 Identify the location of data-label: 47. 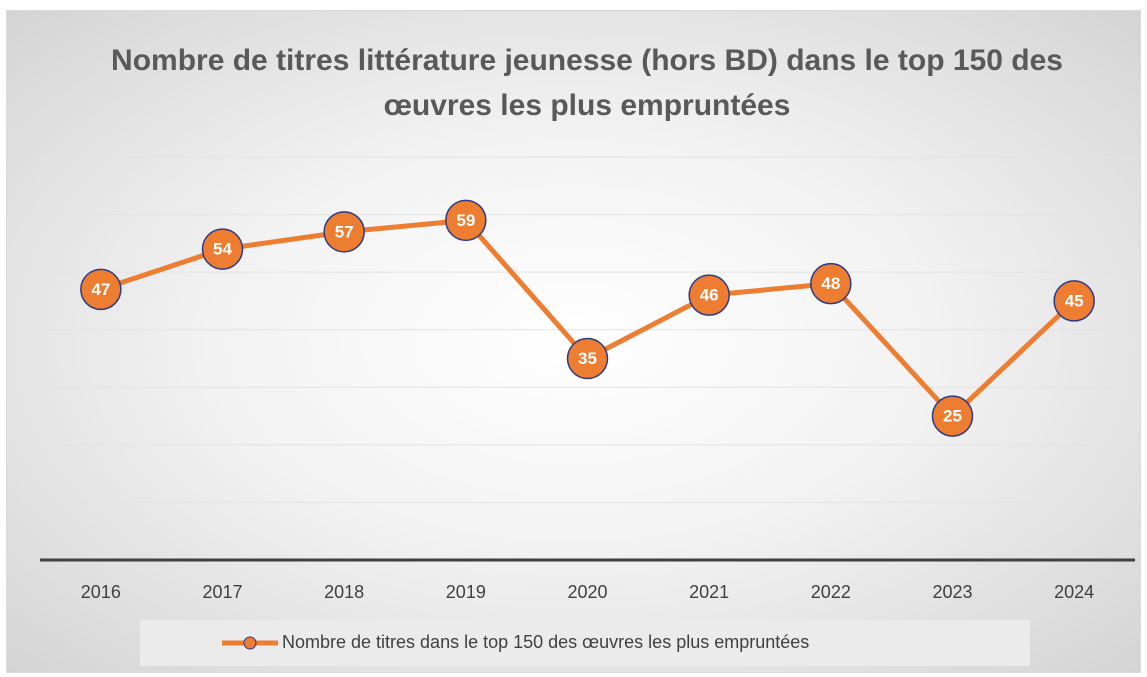
(100, 289).